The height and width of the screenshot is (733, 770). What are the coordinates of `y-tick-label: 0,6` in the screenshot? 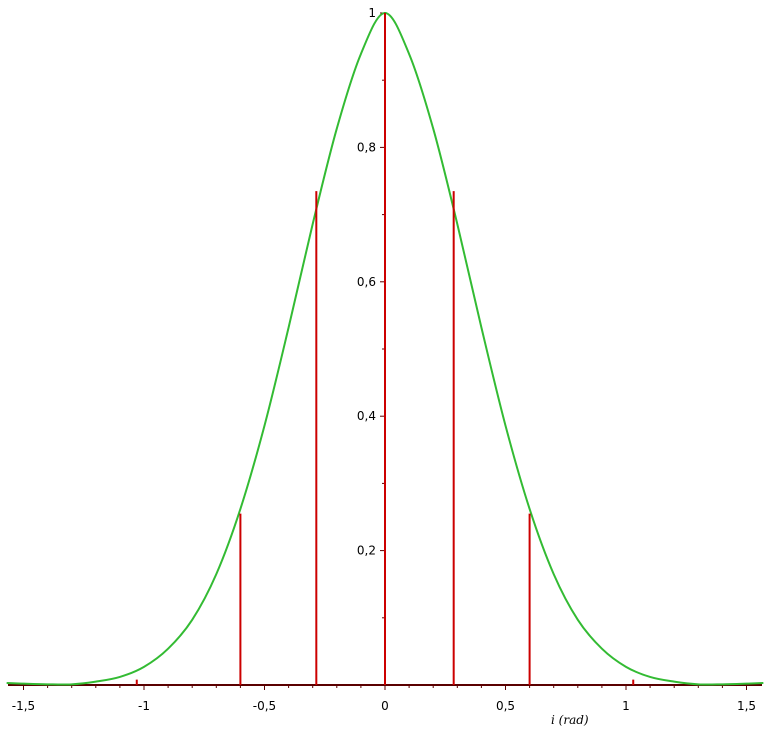 It's located at (366, 282).